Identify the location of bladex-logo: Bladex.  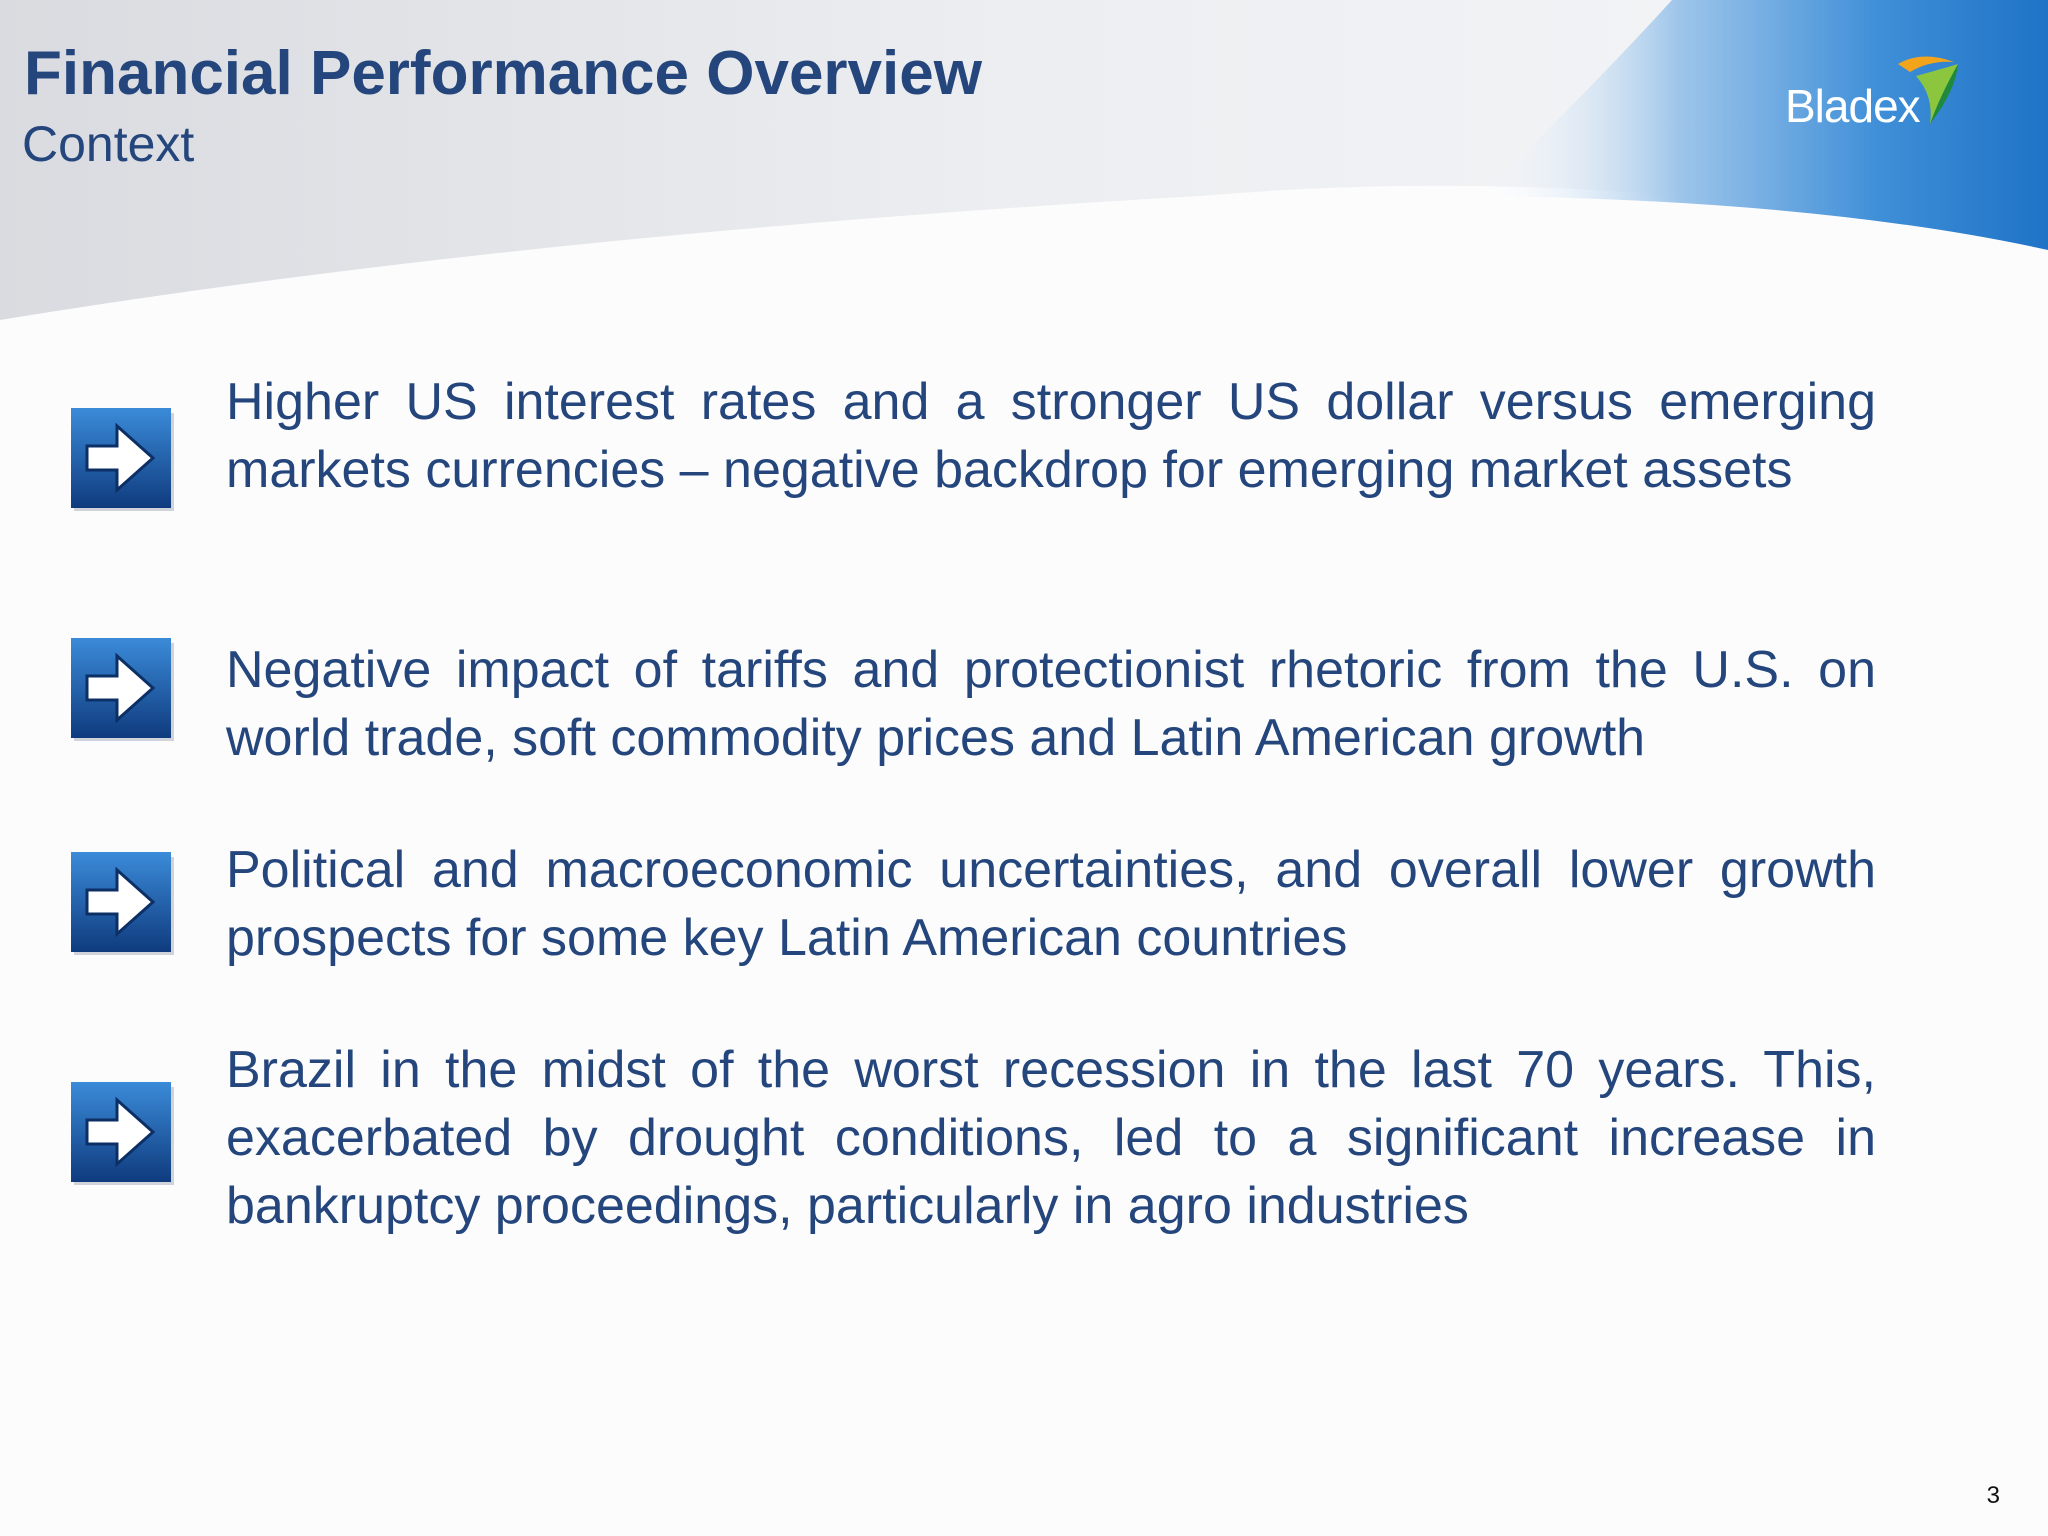
(1872, 97).